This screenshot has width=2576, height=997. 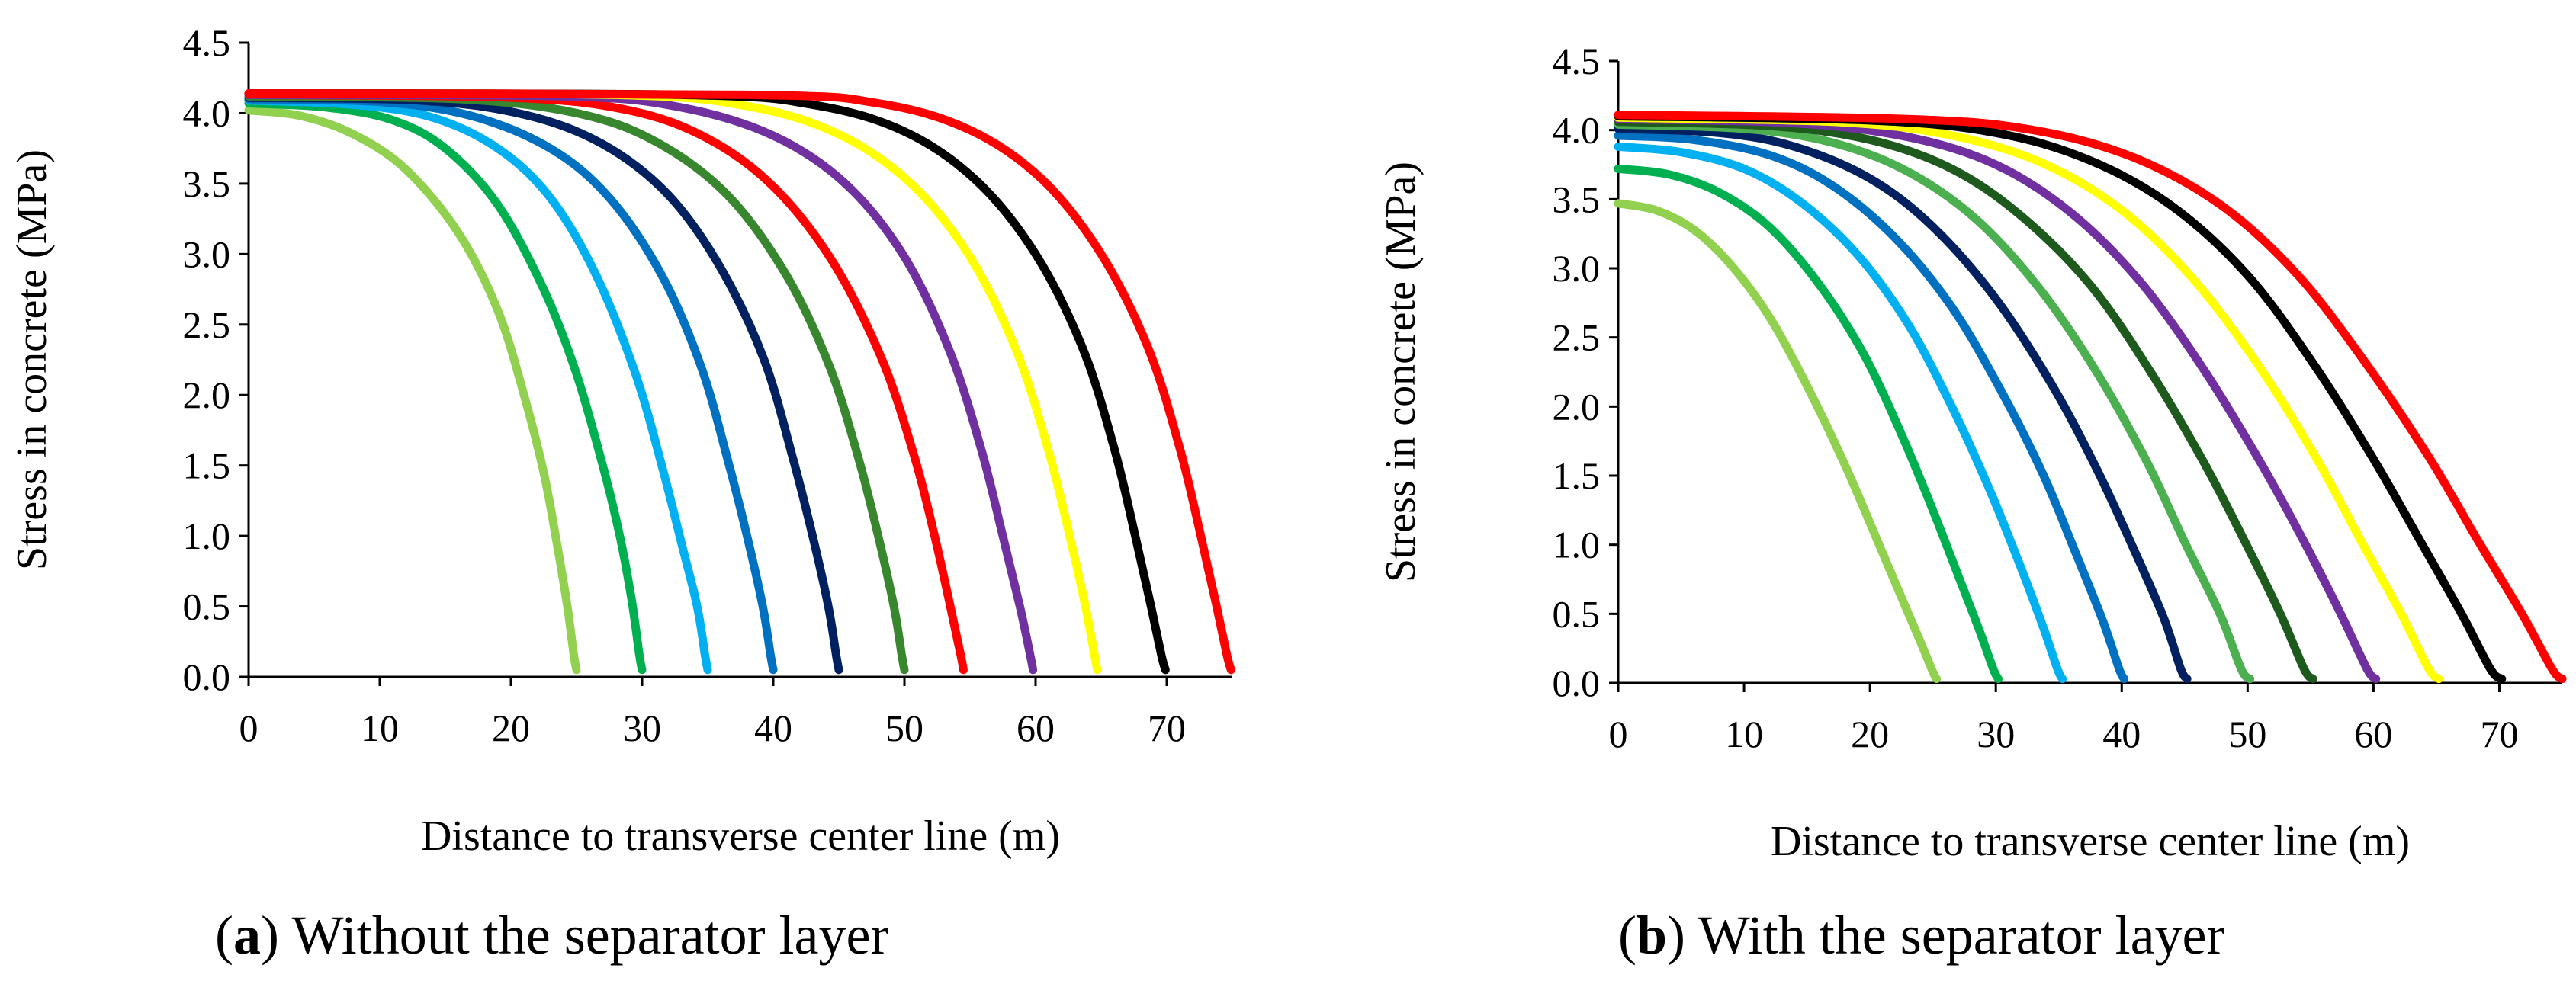 I want to click on caption-b-letter: b, so click(x=1652, y=935).